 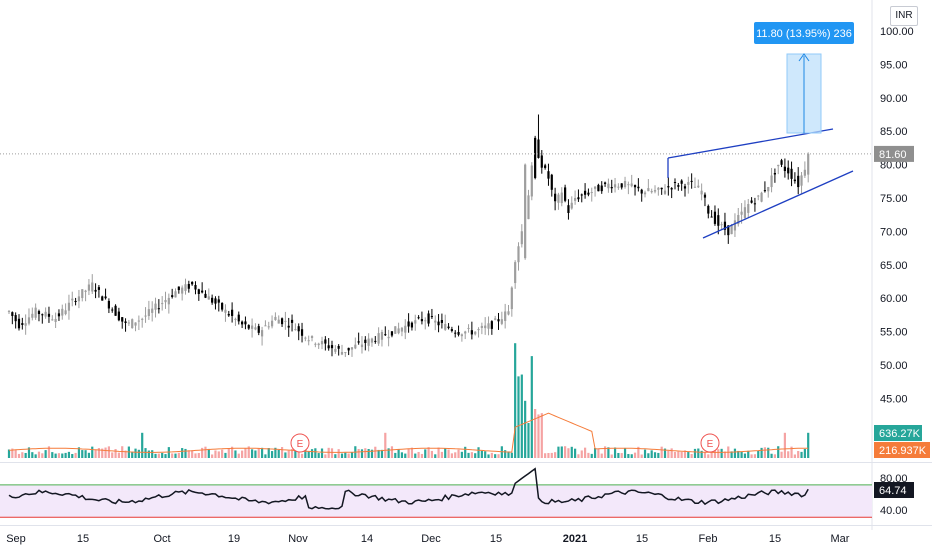 I want to click on last-price-label: 81.60, so click(x=893, y=155).